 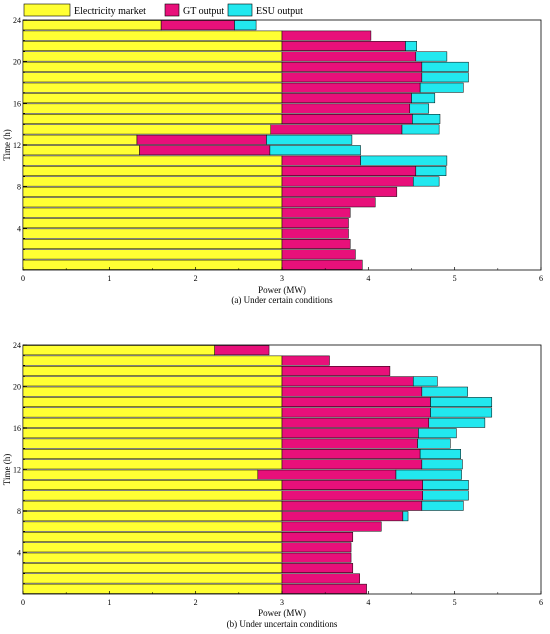 What do you see at coordinates (347, 181) in the screenshot?
I see `bar-gt-output-h9` at bounding box center [347, 181].